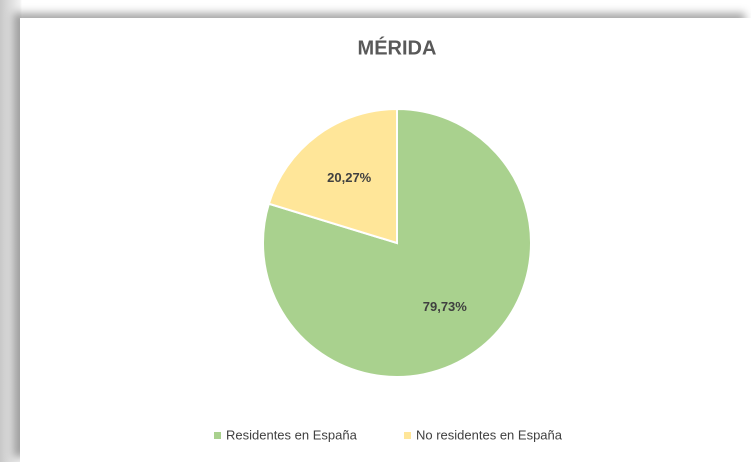 This screenshot has height=462, width=751. What do you see at coordinates (397, 47) in the screenshot?
I see `chart-title: MÉRIDA` at bounding box center [397, 47].